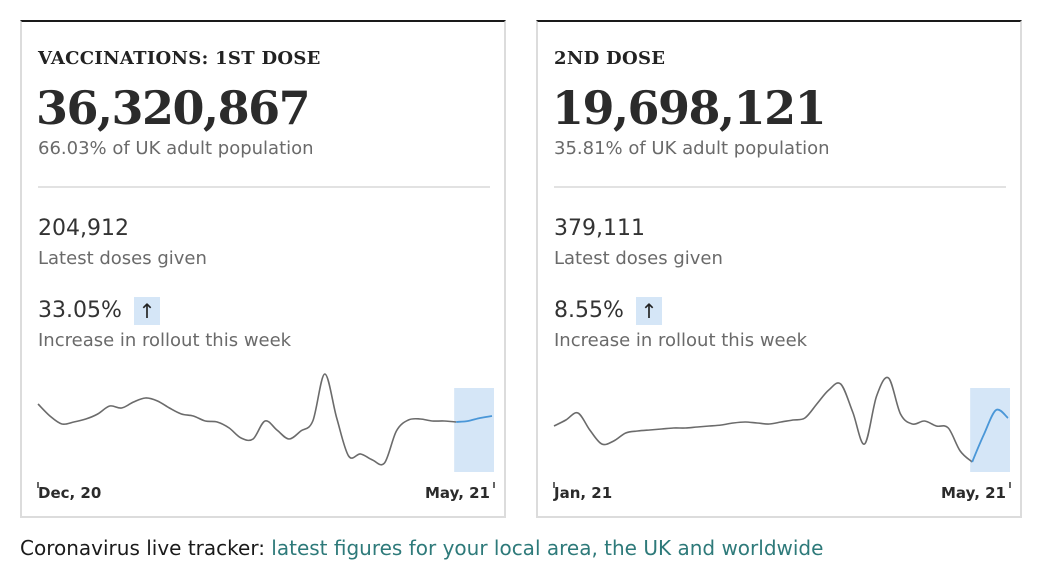 The width and height of the screenshot is (1042, 578). I want to click on card-title: 2ND DOSE, so click(610, 58).